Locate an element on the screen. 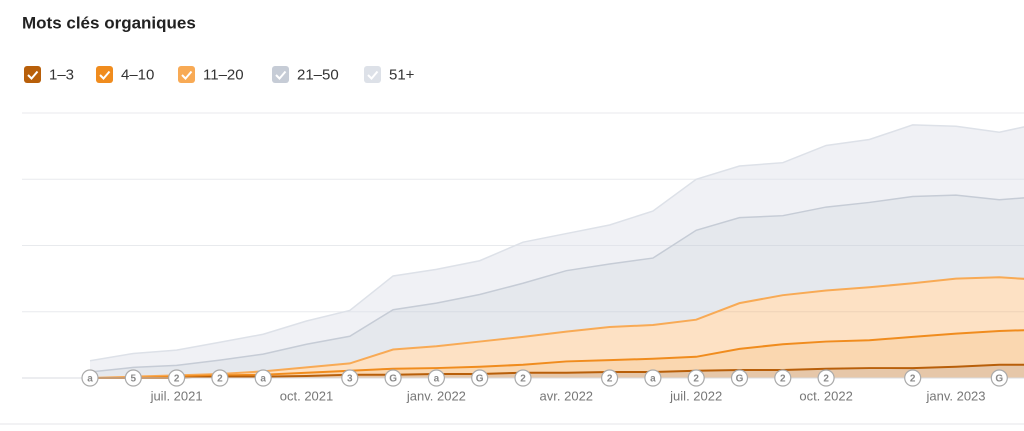 The height and width of the screenshot is (431, 1024). legend-item: 11–20 is located at coordinates (211, 74).